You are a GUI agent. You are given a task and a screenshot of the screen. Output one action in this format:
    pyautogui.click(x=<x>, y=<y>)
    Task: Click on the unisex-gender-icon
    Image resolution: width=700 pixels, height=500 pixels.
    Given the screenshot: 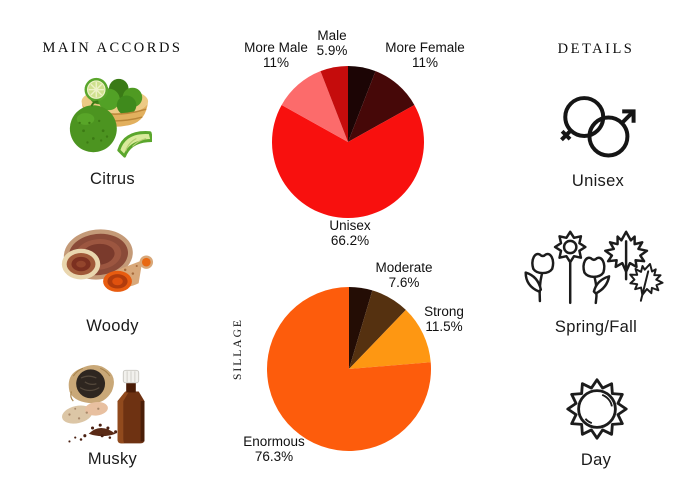 What is the action you would take?
    pyautogui.click(x=598, y=127)
    